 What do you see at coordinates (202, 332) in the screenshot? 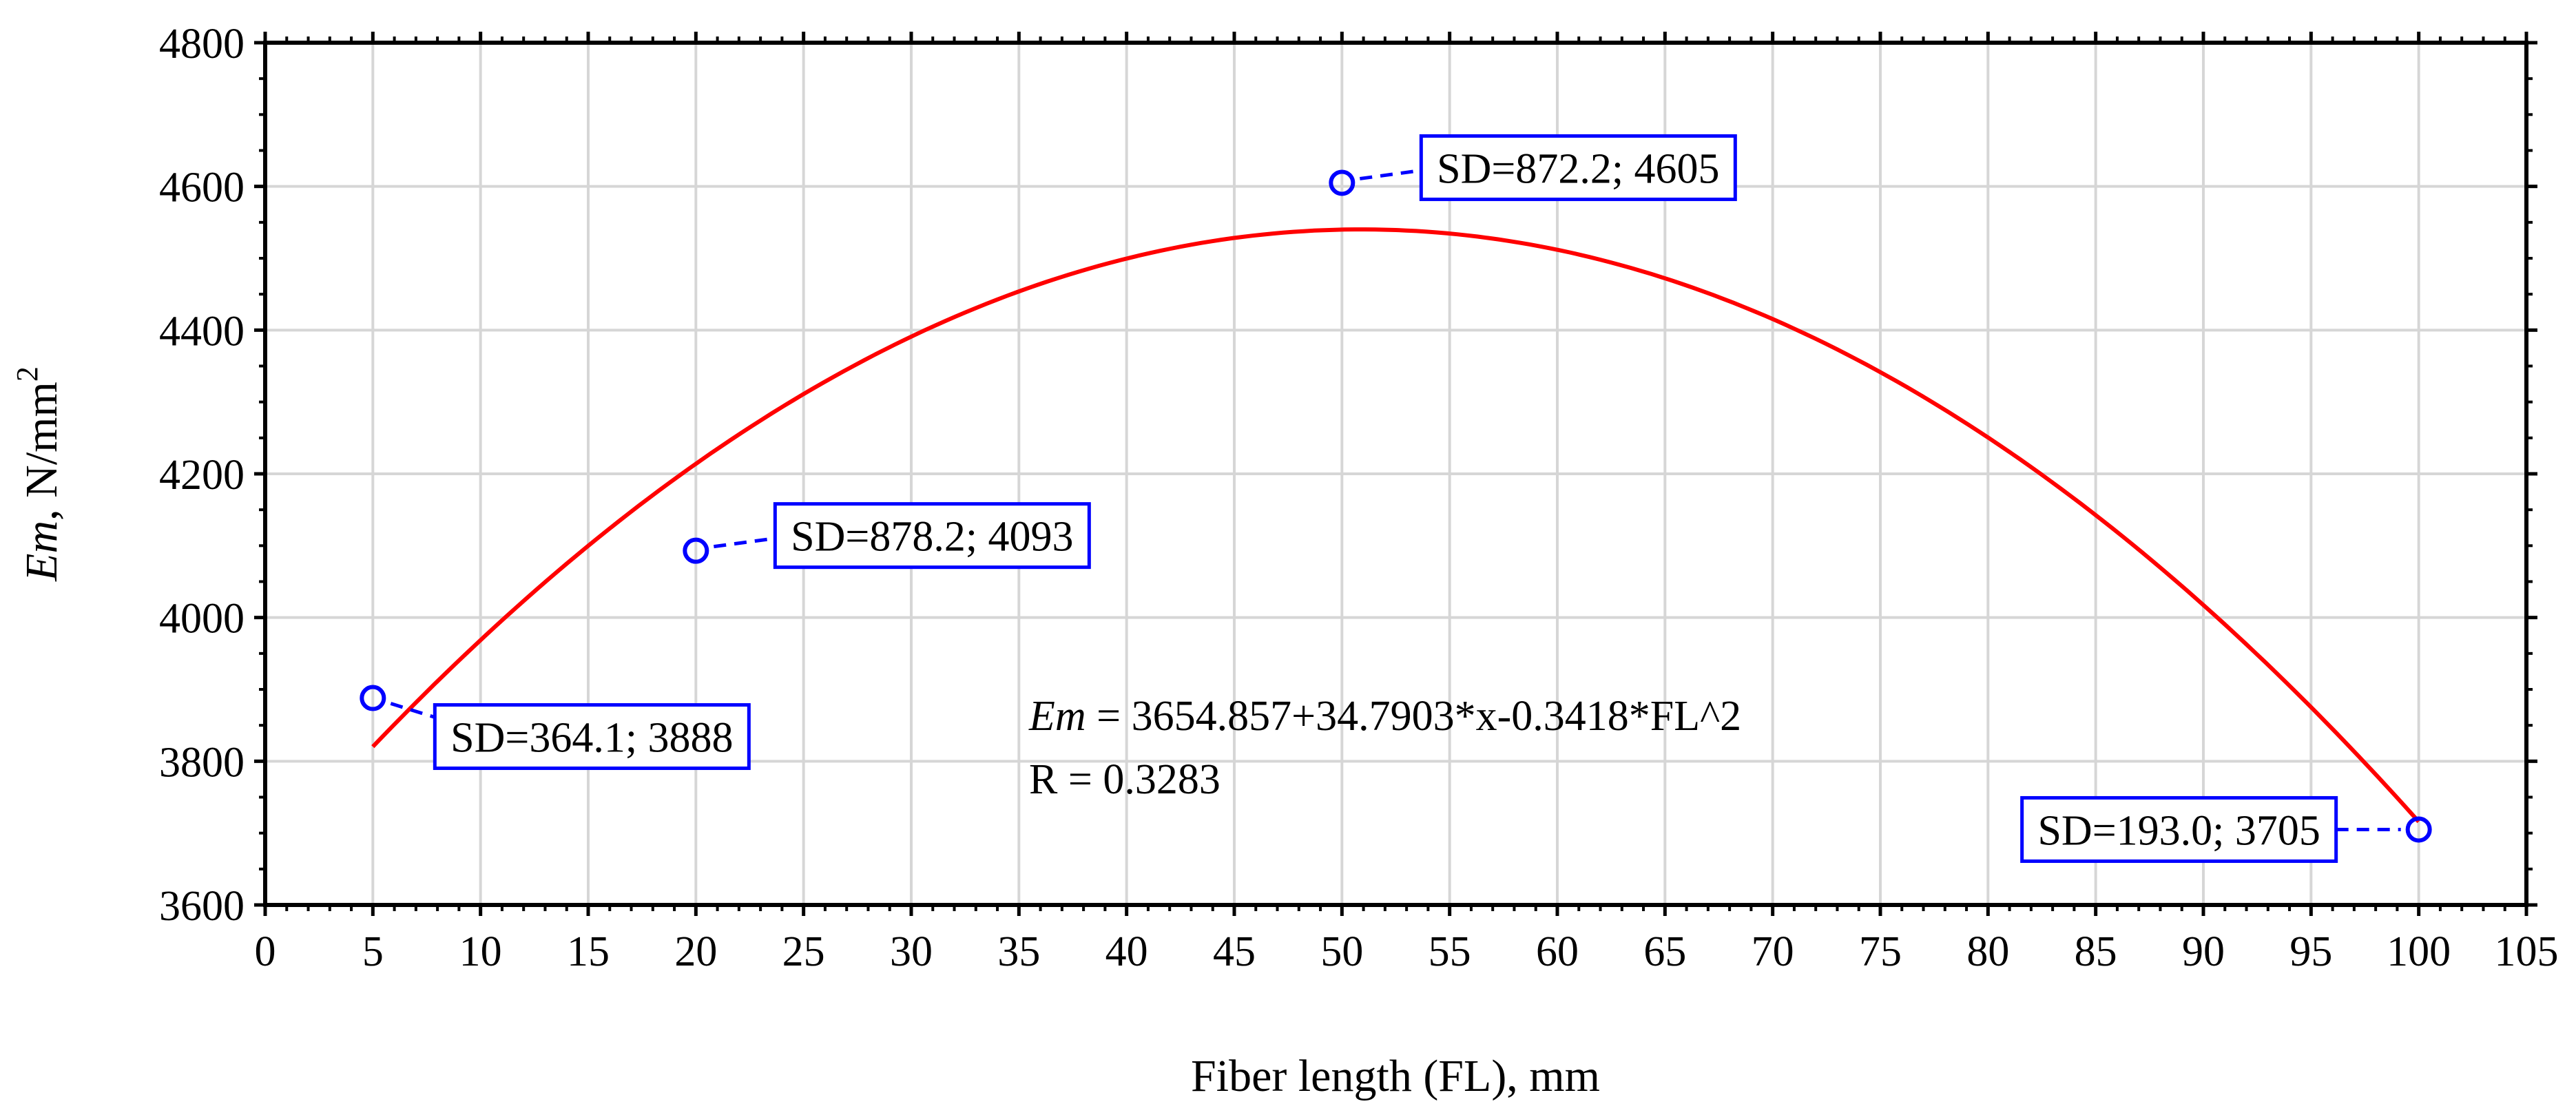
I see `y-tick-label: 4400` at bounding box center [202, 332].